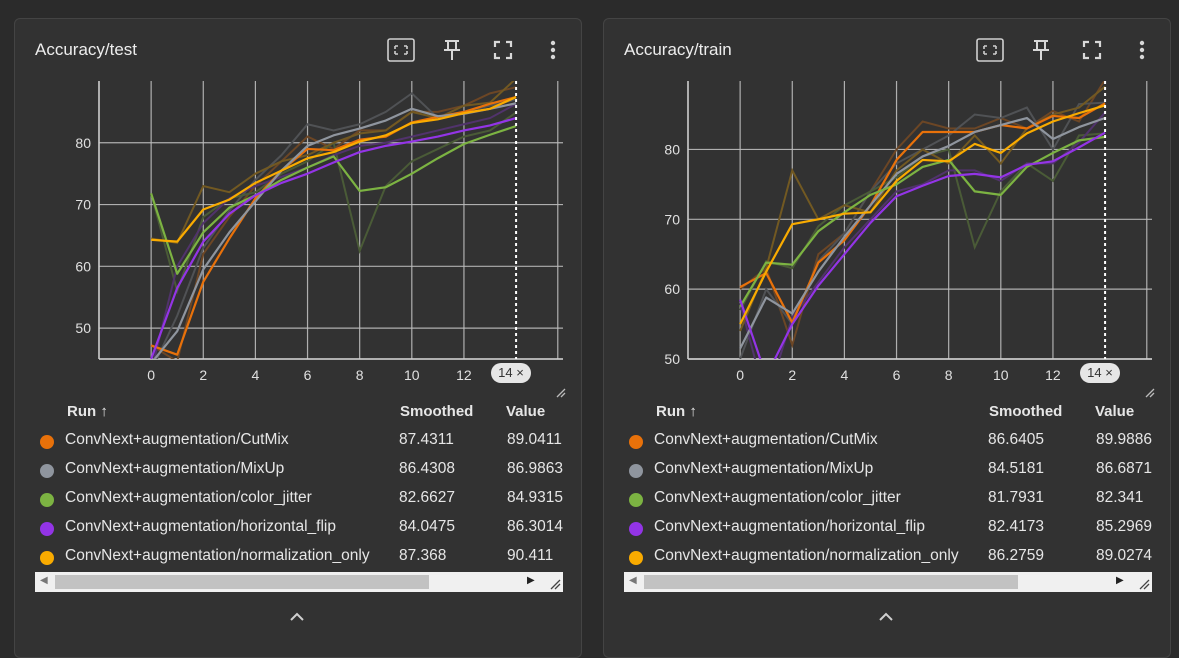  I want to click on smoothed-series-line-horizontal_flip, so click(333, 238).